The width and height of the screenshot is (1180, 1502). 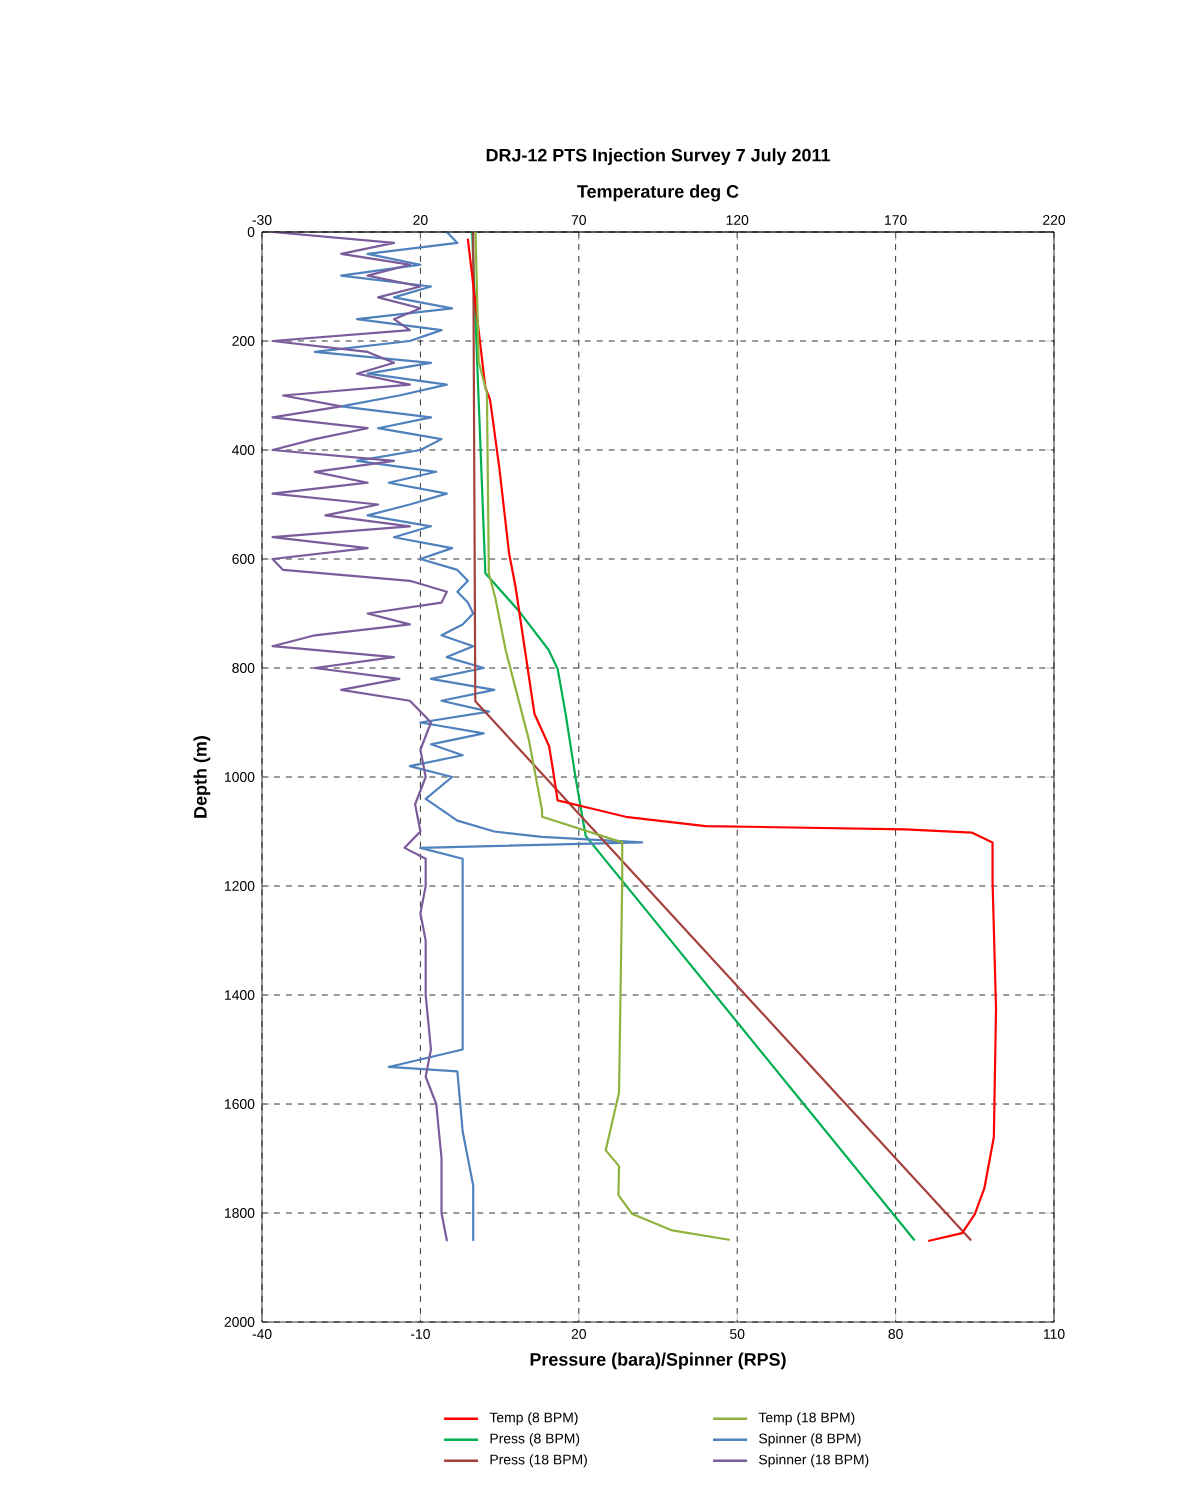 I want to click on x-axis-title: Pressure (bara)/Spinner (RPS), so click(x=658, y=1361).